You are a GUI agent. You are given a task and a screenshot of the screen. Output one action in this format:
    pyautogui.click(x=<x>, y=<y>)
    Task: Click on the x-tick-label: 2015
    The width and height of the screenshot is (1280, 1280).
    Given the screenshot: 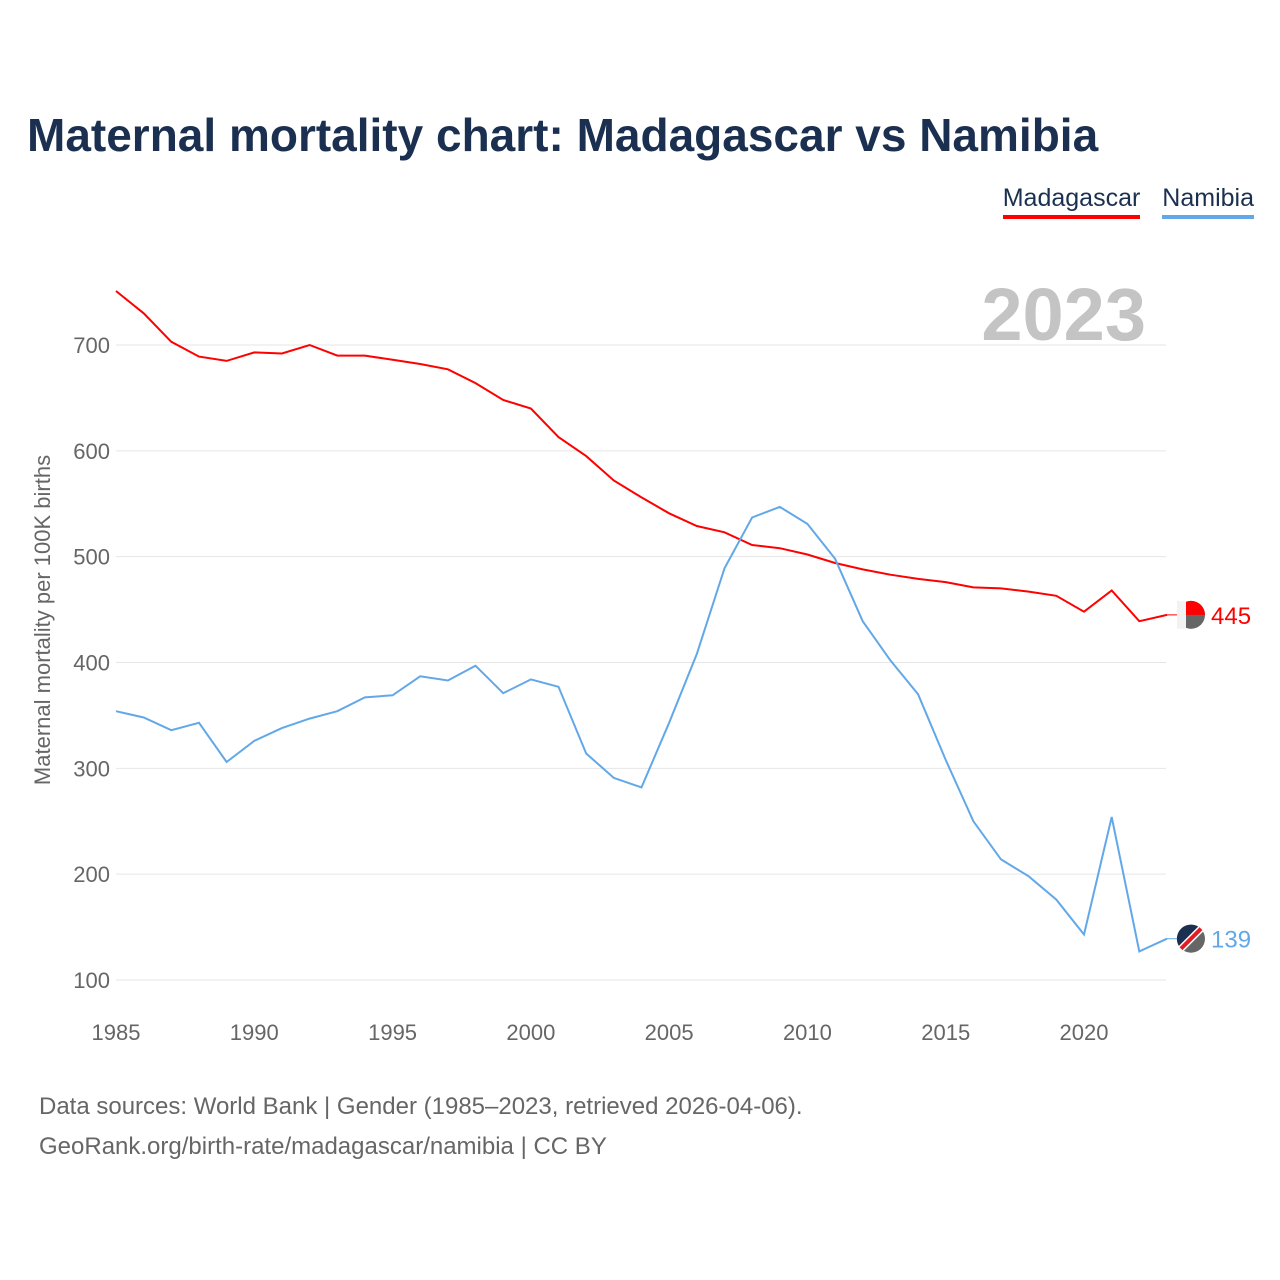 What is the action you would take?
    pyautogui.click(x=945, y=1032)
    